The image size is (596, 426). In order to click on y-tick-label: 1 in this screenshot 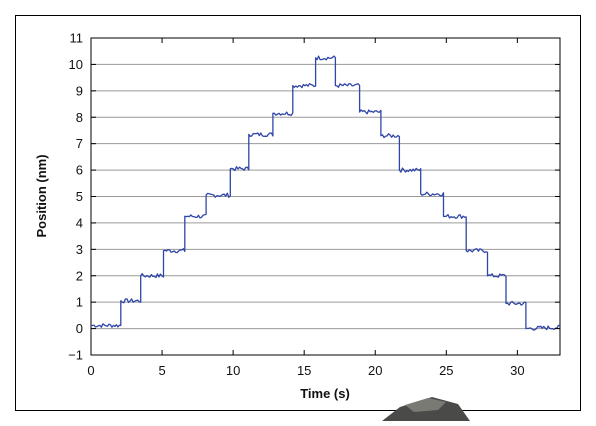, I will do `click(79, 302)`.